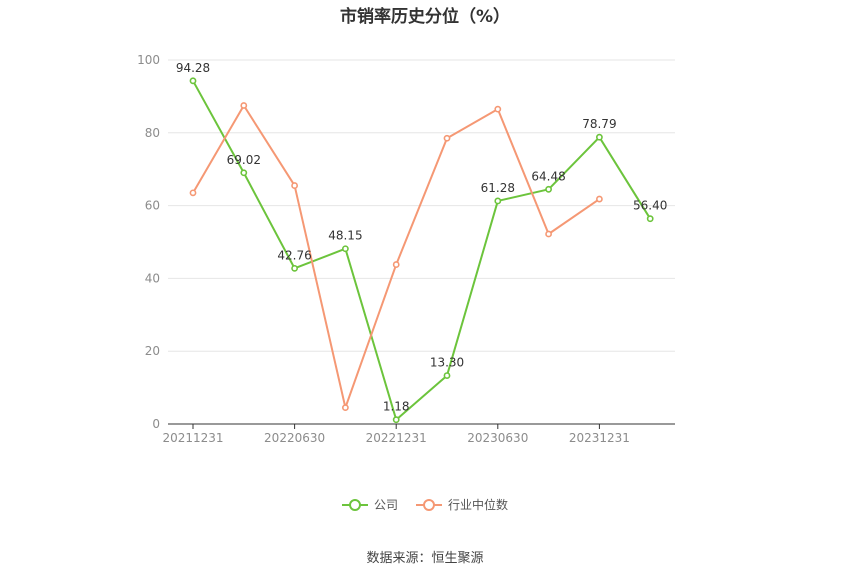  Describe the element at coordinates (385, 505) in the screenshot. I see `legend-label-company: 公司` at that location.